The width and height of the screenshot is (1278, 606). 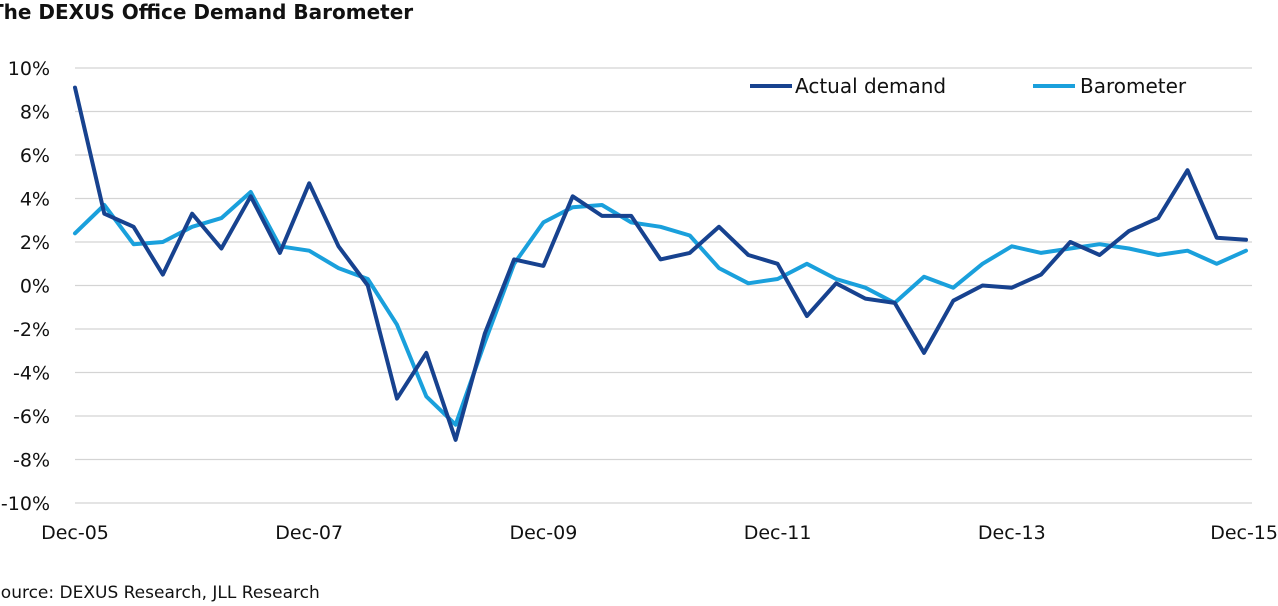 I want to click on x-axis: Dec-05 Dec-07 Dec-09 Dec-11 Dec-13 Dec-15, so click(x=659, y=533).